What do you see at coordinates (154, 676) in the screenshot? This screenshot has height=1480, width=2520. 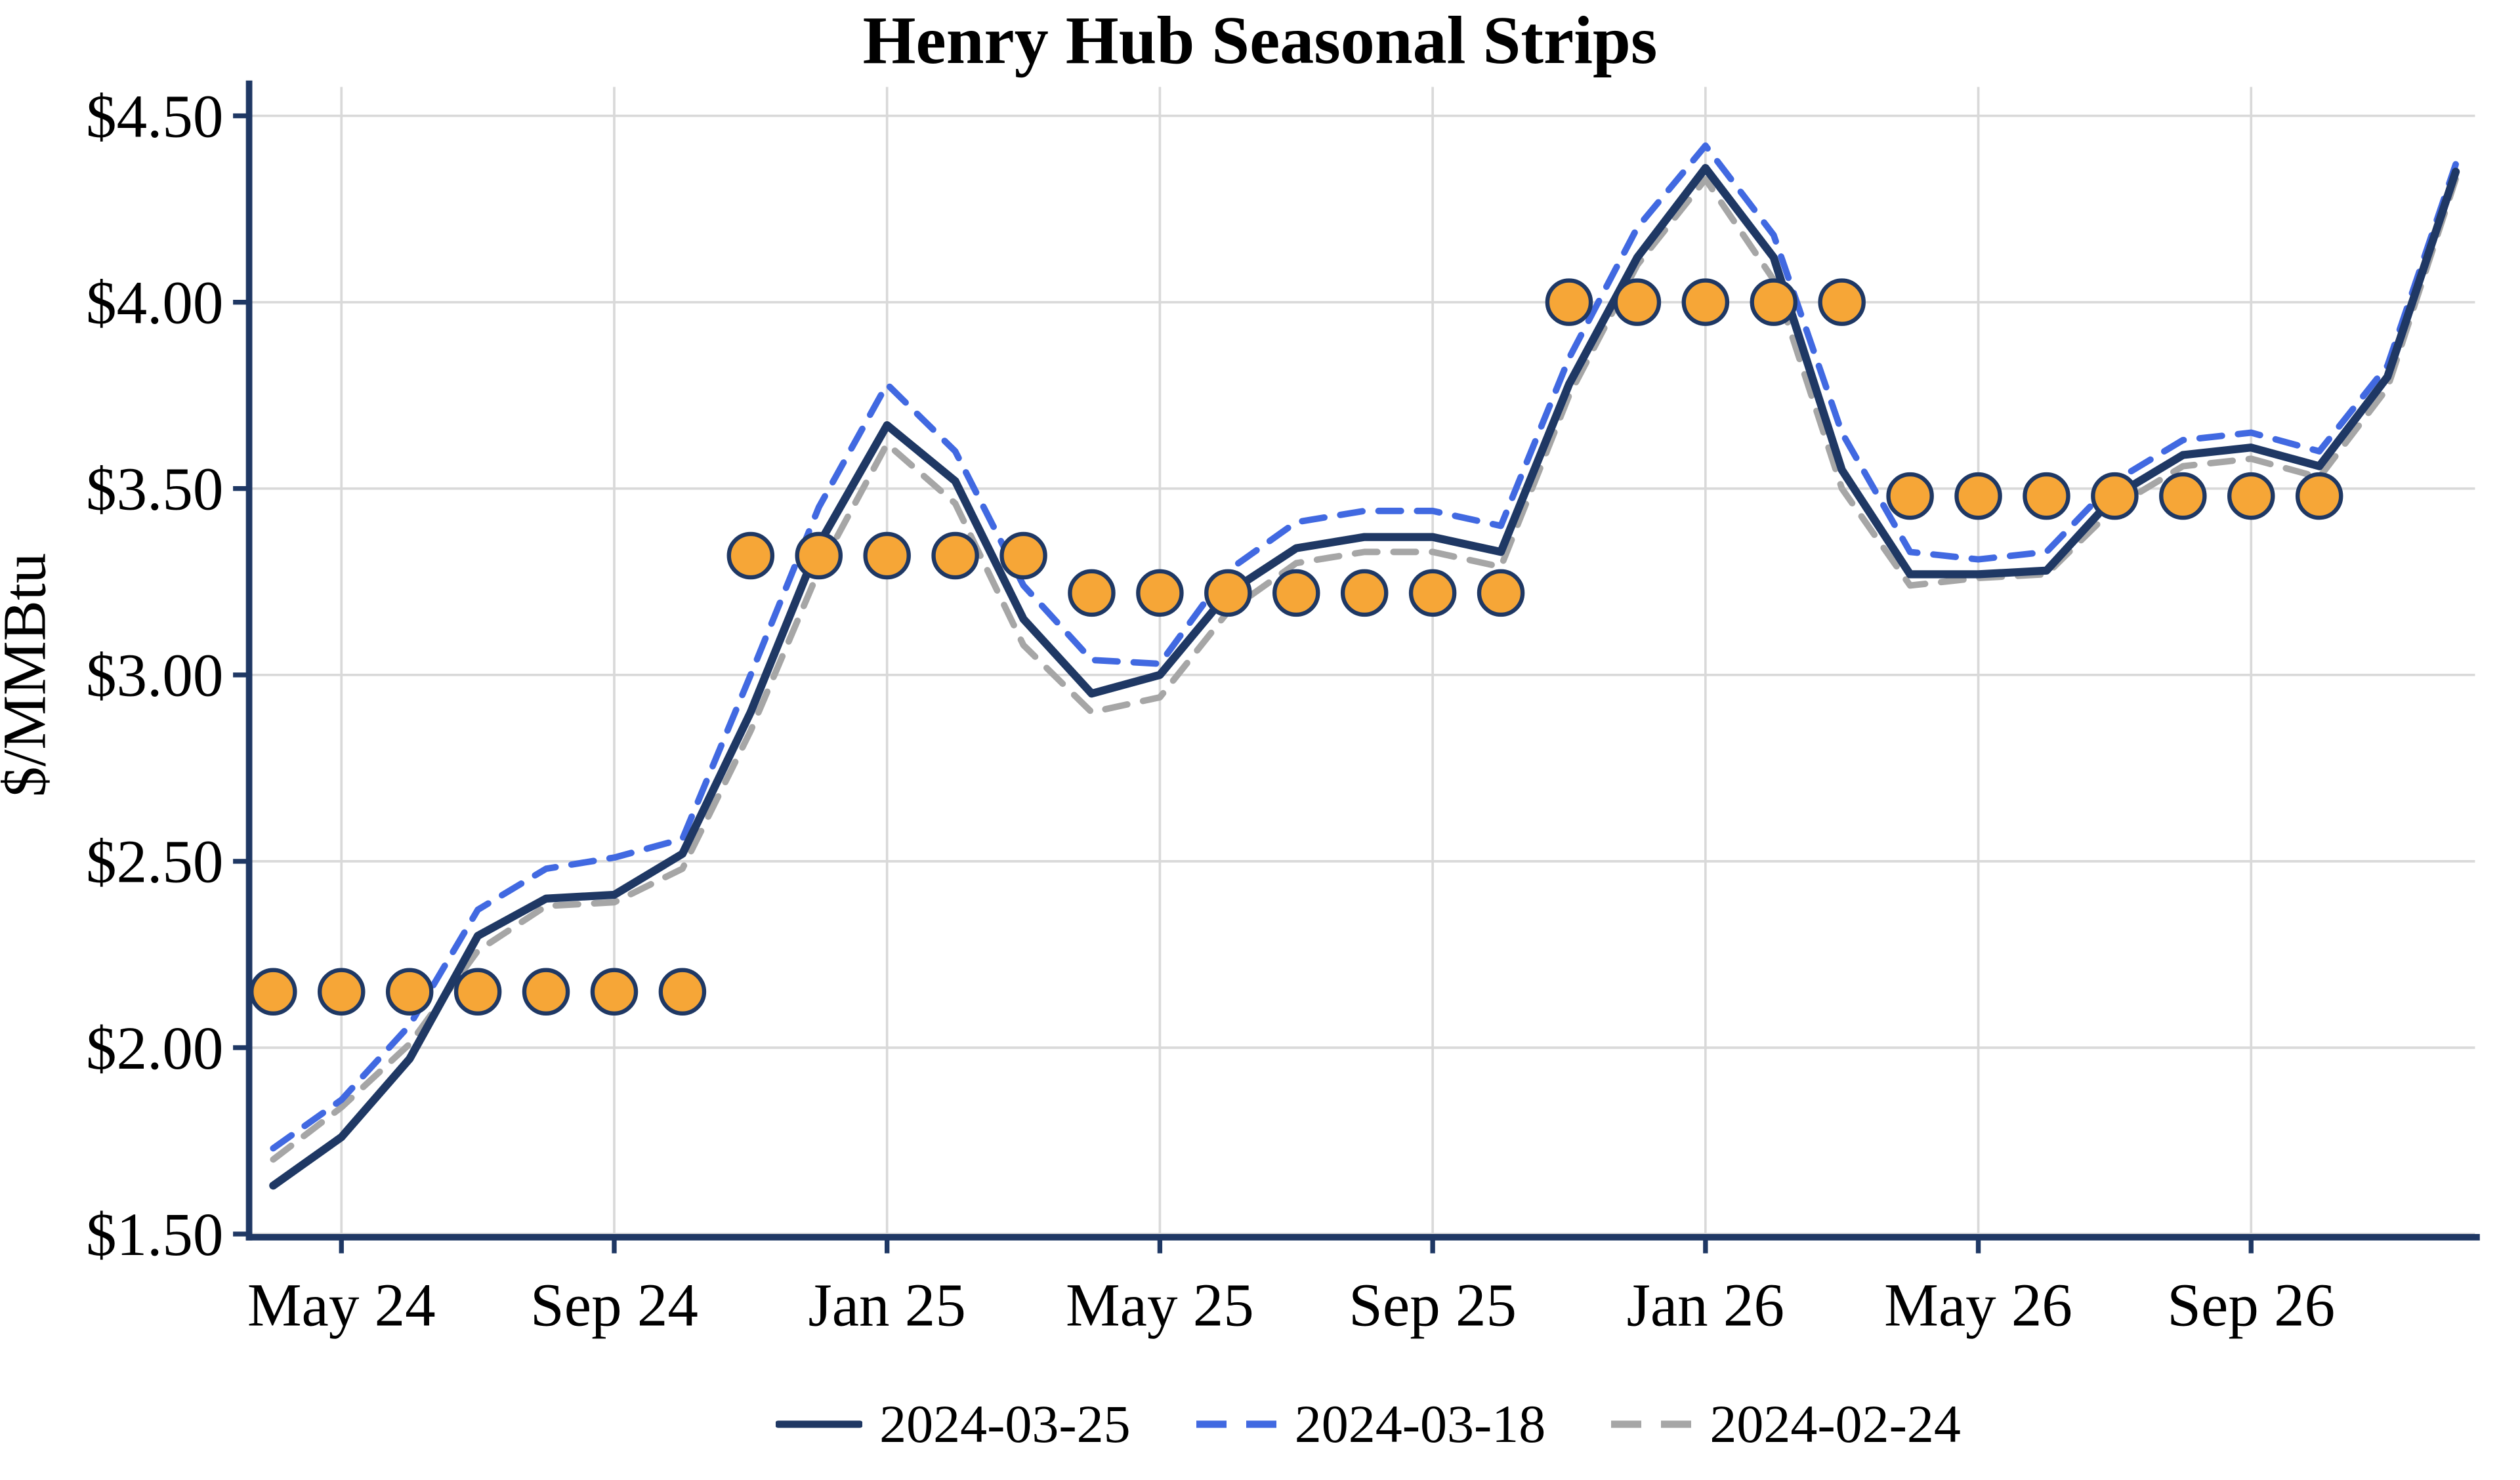 I see `svg-text: $3.00` at bounding box center [154, 676].